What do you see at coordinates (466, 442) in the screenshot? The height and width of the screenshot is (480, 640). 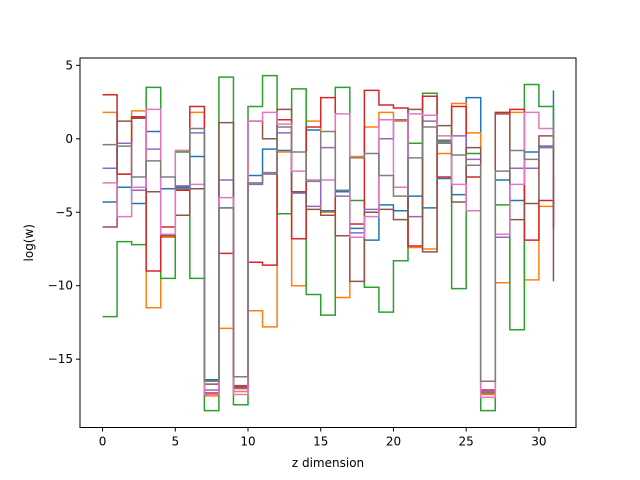 I see `x-tick-label: 25` at bounding box center [466, 442].